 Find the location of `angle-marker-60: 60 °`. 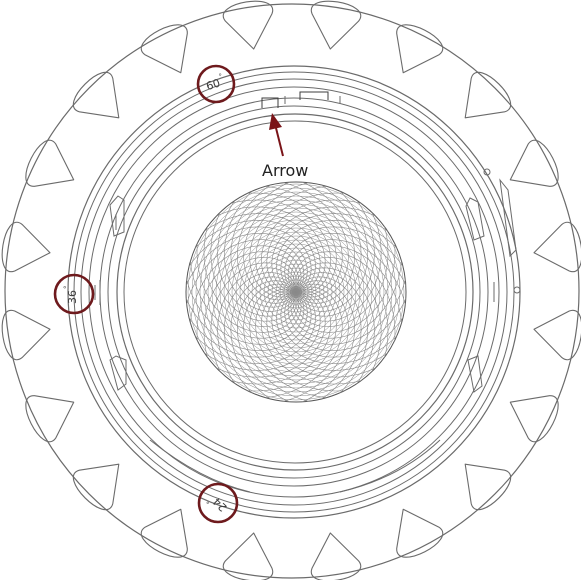

angle-marker-60: 60 ° is located at coordinates (216, 84).